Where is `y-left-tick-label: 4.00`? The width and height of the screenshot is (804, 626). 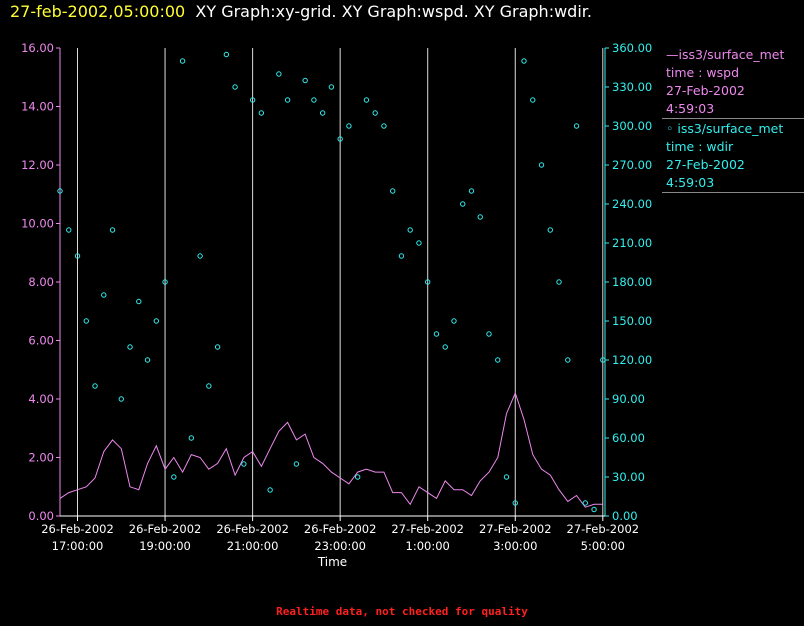
y-left-tick-label: 4.00 is located at coordinates (41, 399).